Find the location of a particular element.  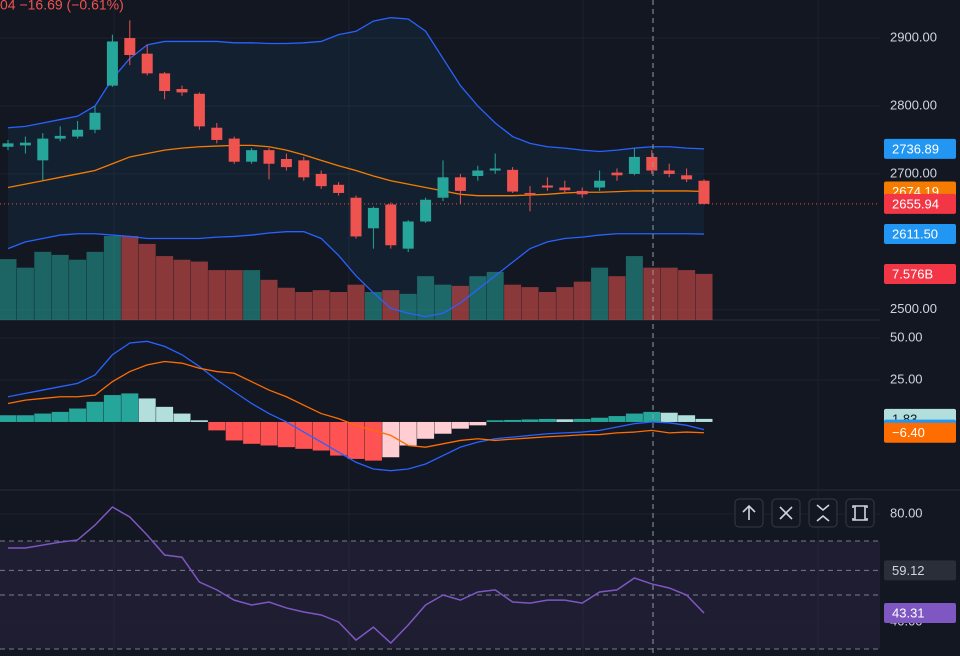

toolbar is located at coordinates (804, 513).